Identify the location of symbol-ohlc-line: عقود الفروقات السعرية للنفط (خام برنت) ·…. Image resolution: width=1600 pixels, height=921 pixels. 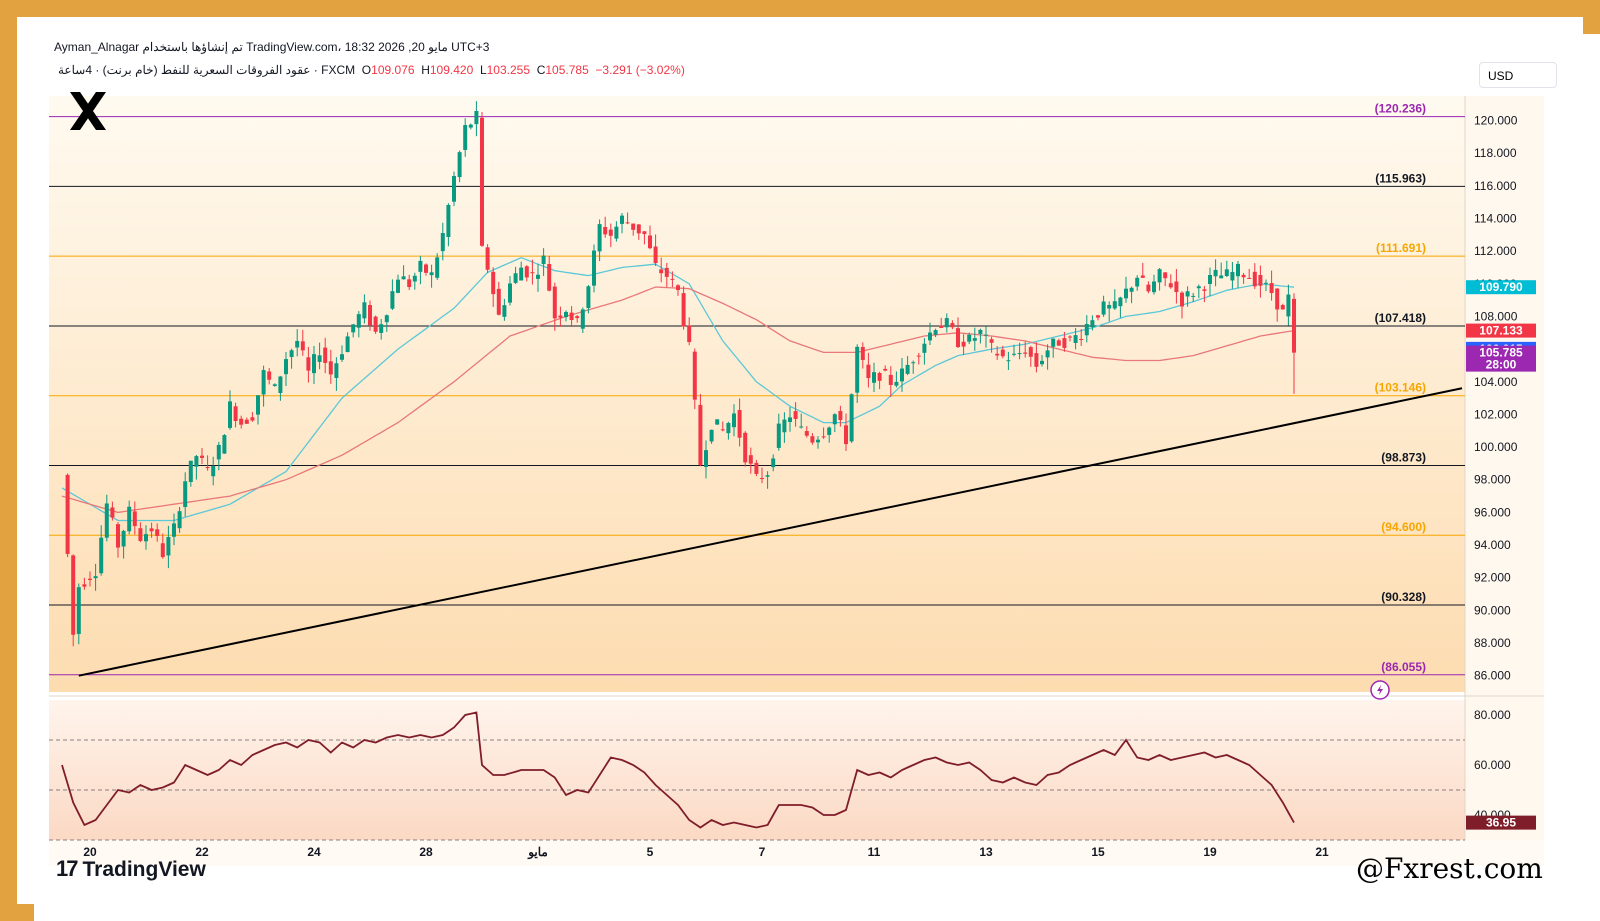
(371, 70).